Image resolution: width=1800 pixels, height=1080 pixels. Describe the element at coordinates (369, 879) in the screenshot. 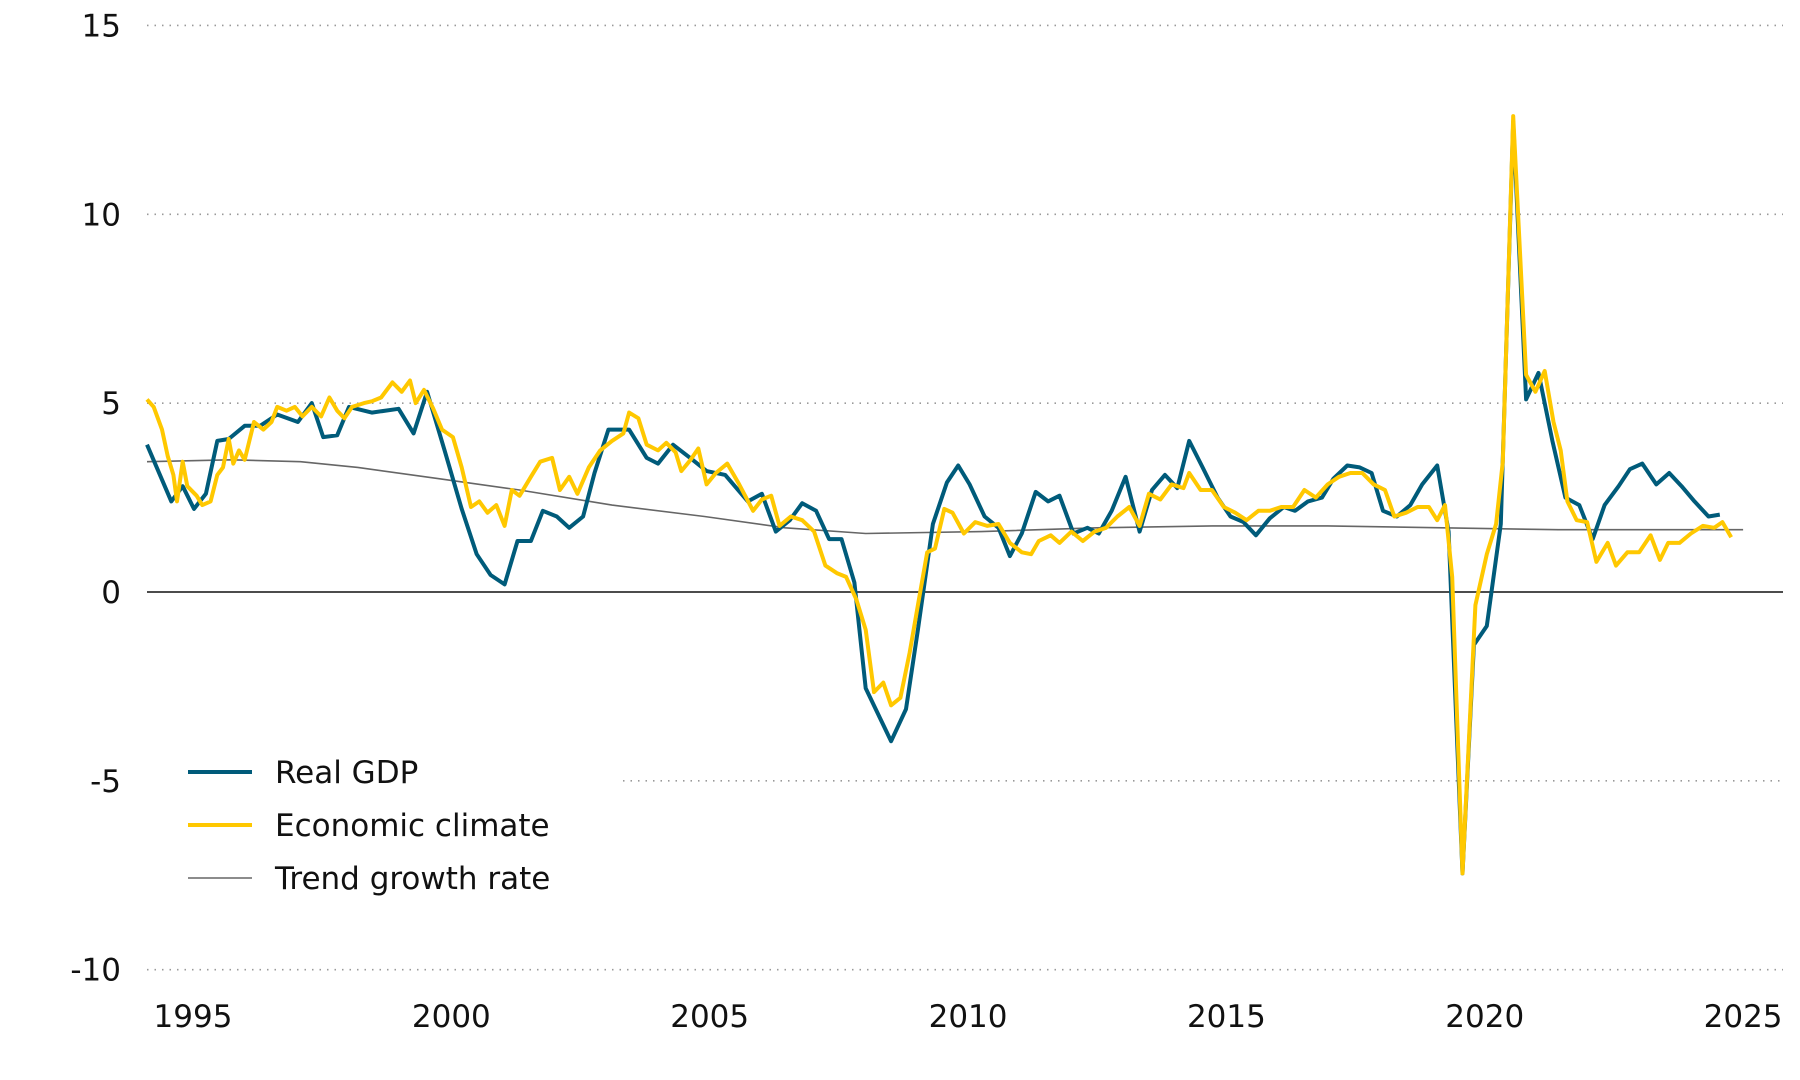

I see `legend-item-trend-growth-rate: Trend growth rate` at that location.